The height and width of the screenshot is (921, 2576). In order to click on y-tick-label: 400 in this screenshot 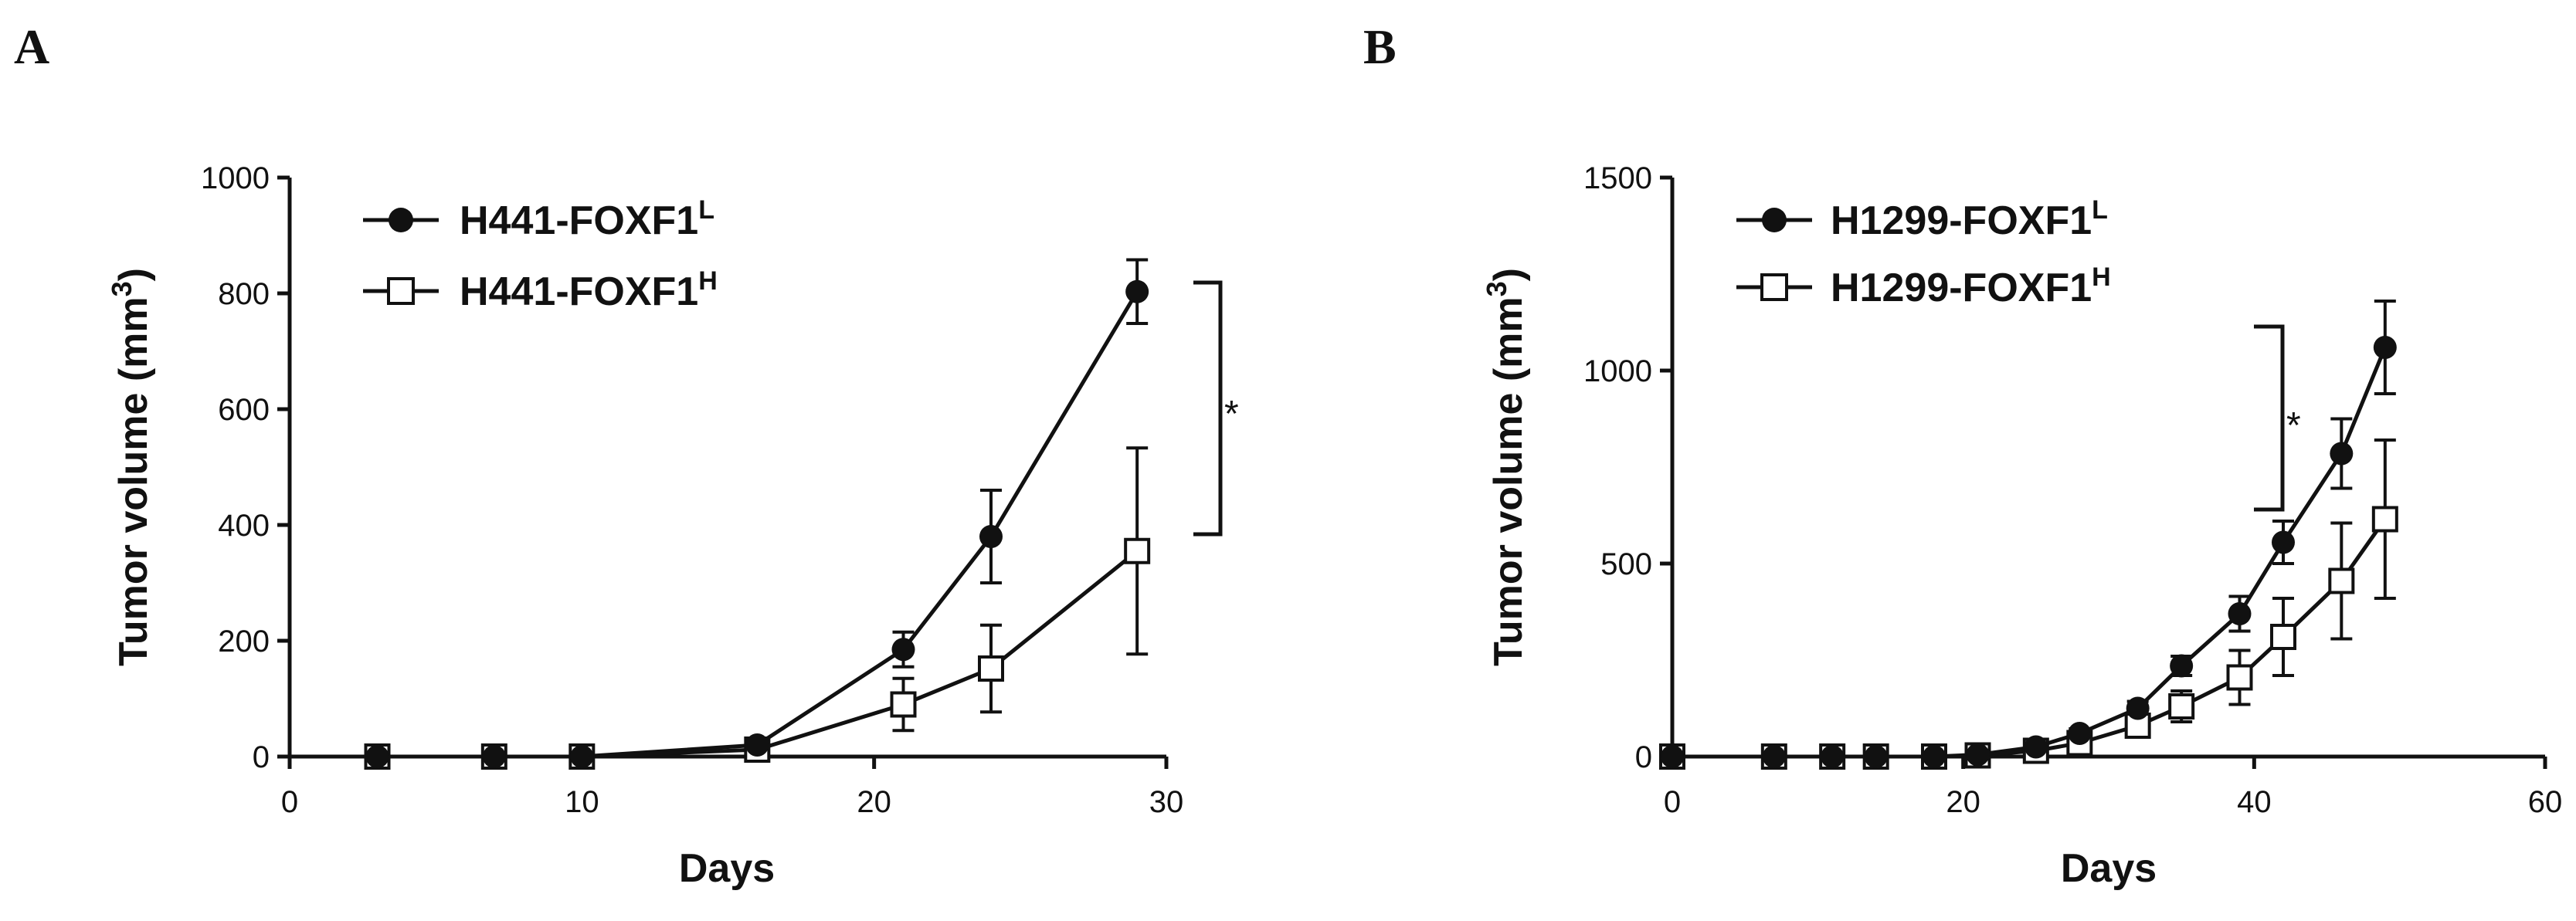, I will do `click(244, 526)`.